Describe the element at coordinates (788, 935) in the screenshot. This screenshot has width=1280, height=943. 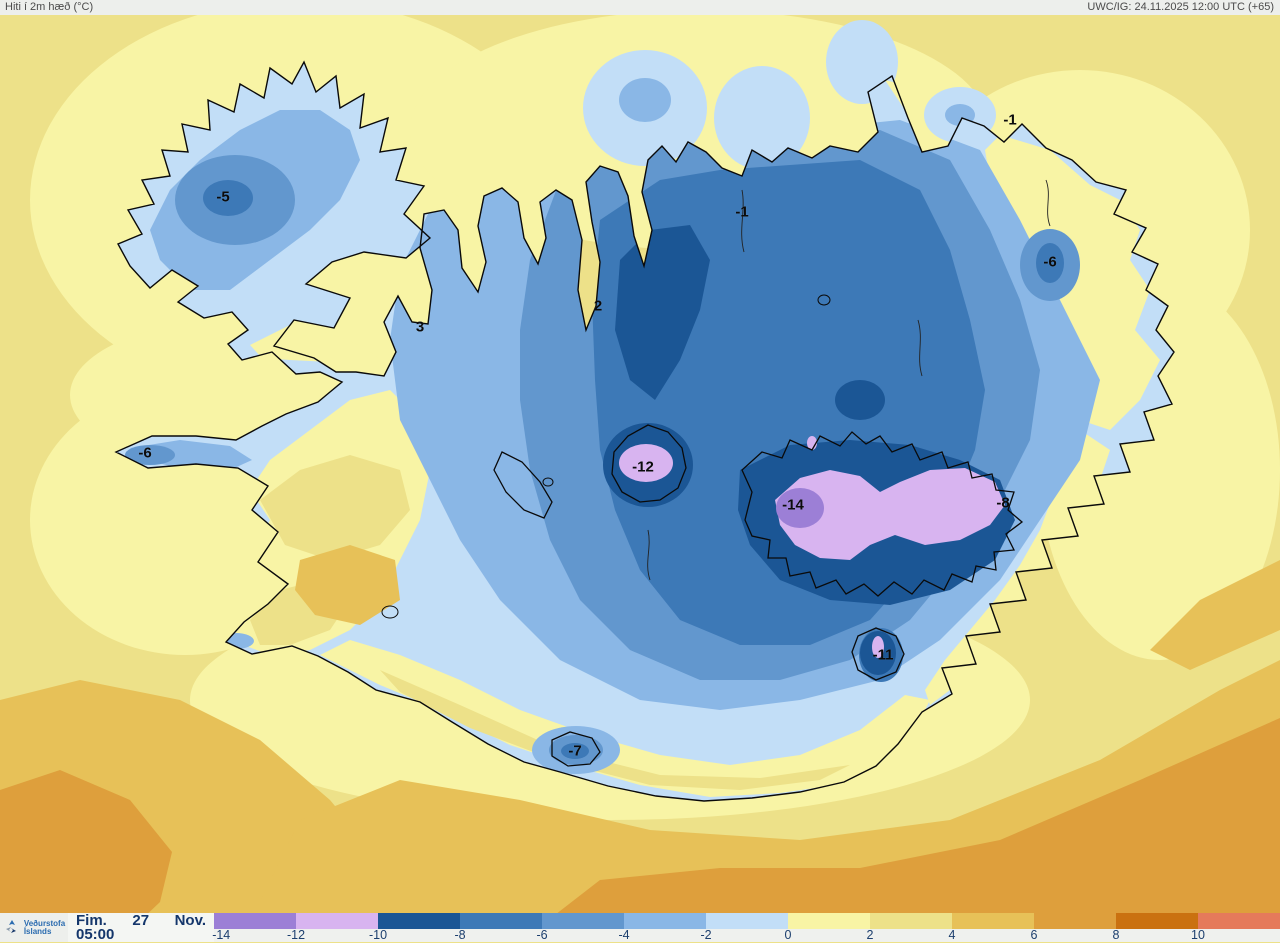
I see `colorbar-tick: 0` at that location.